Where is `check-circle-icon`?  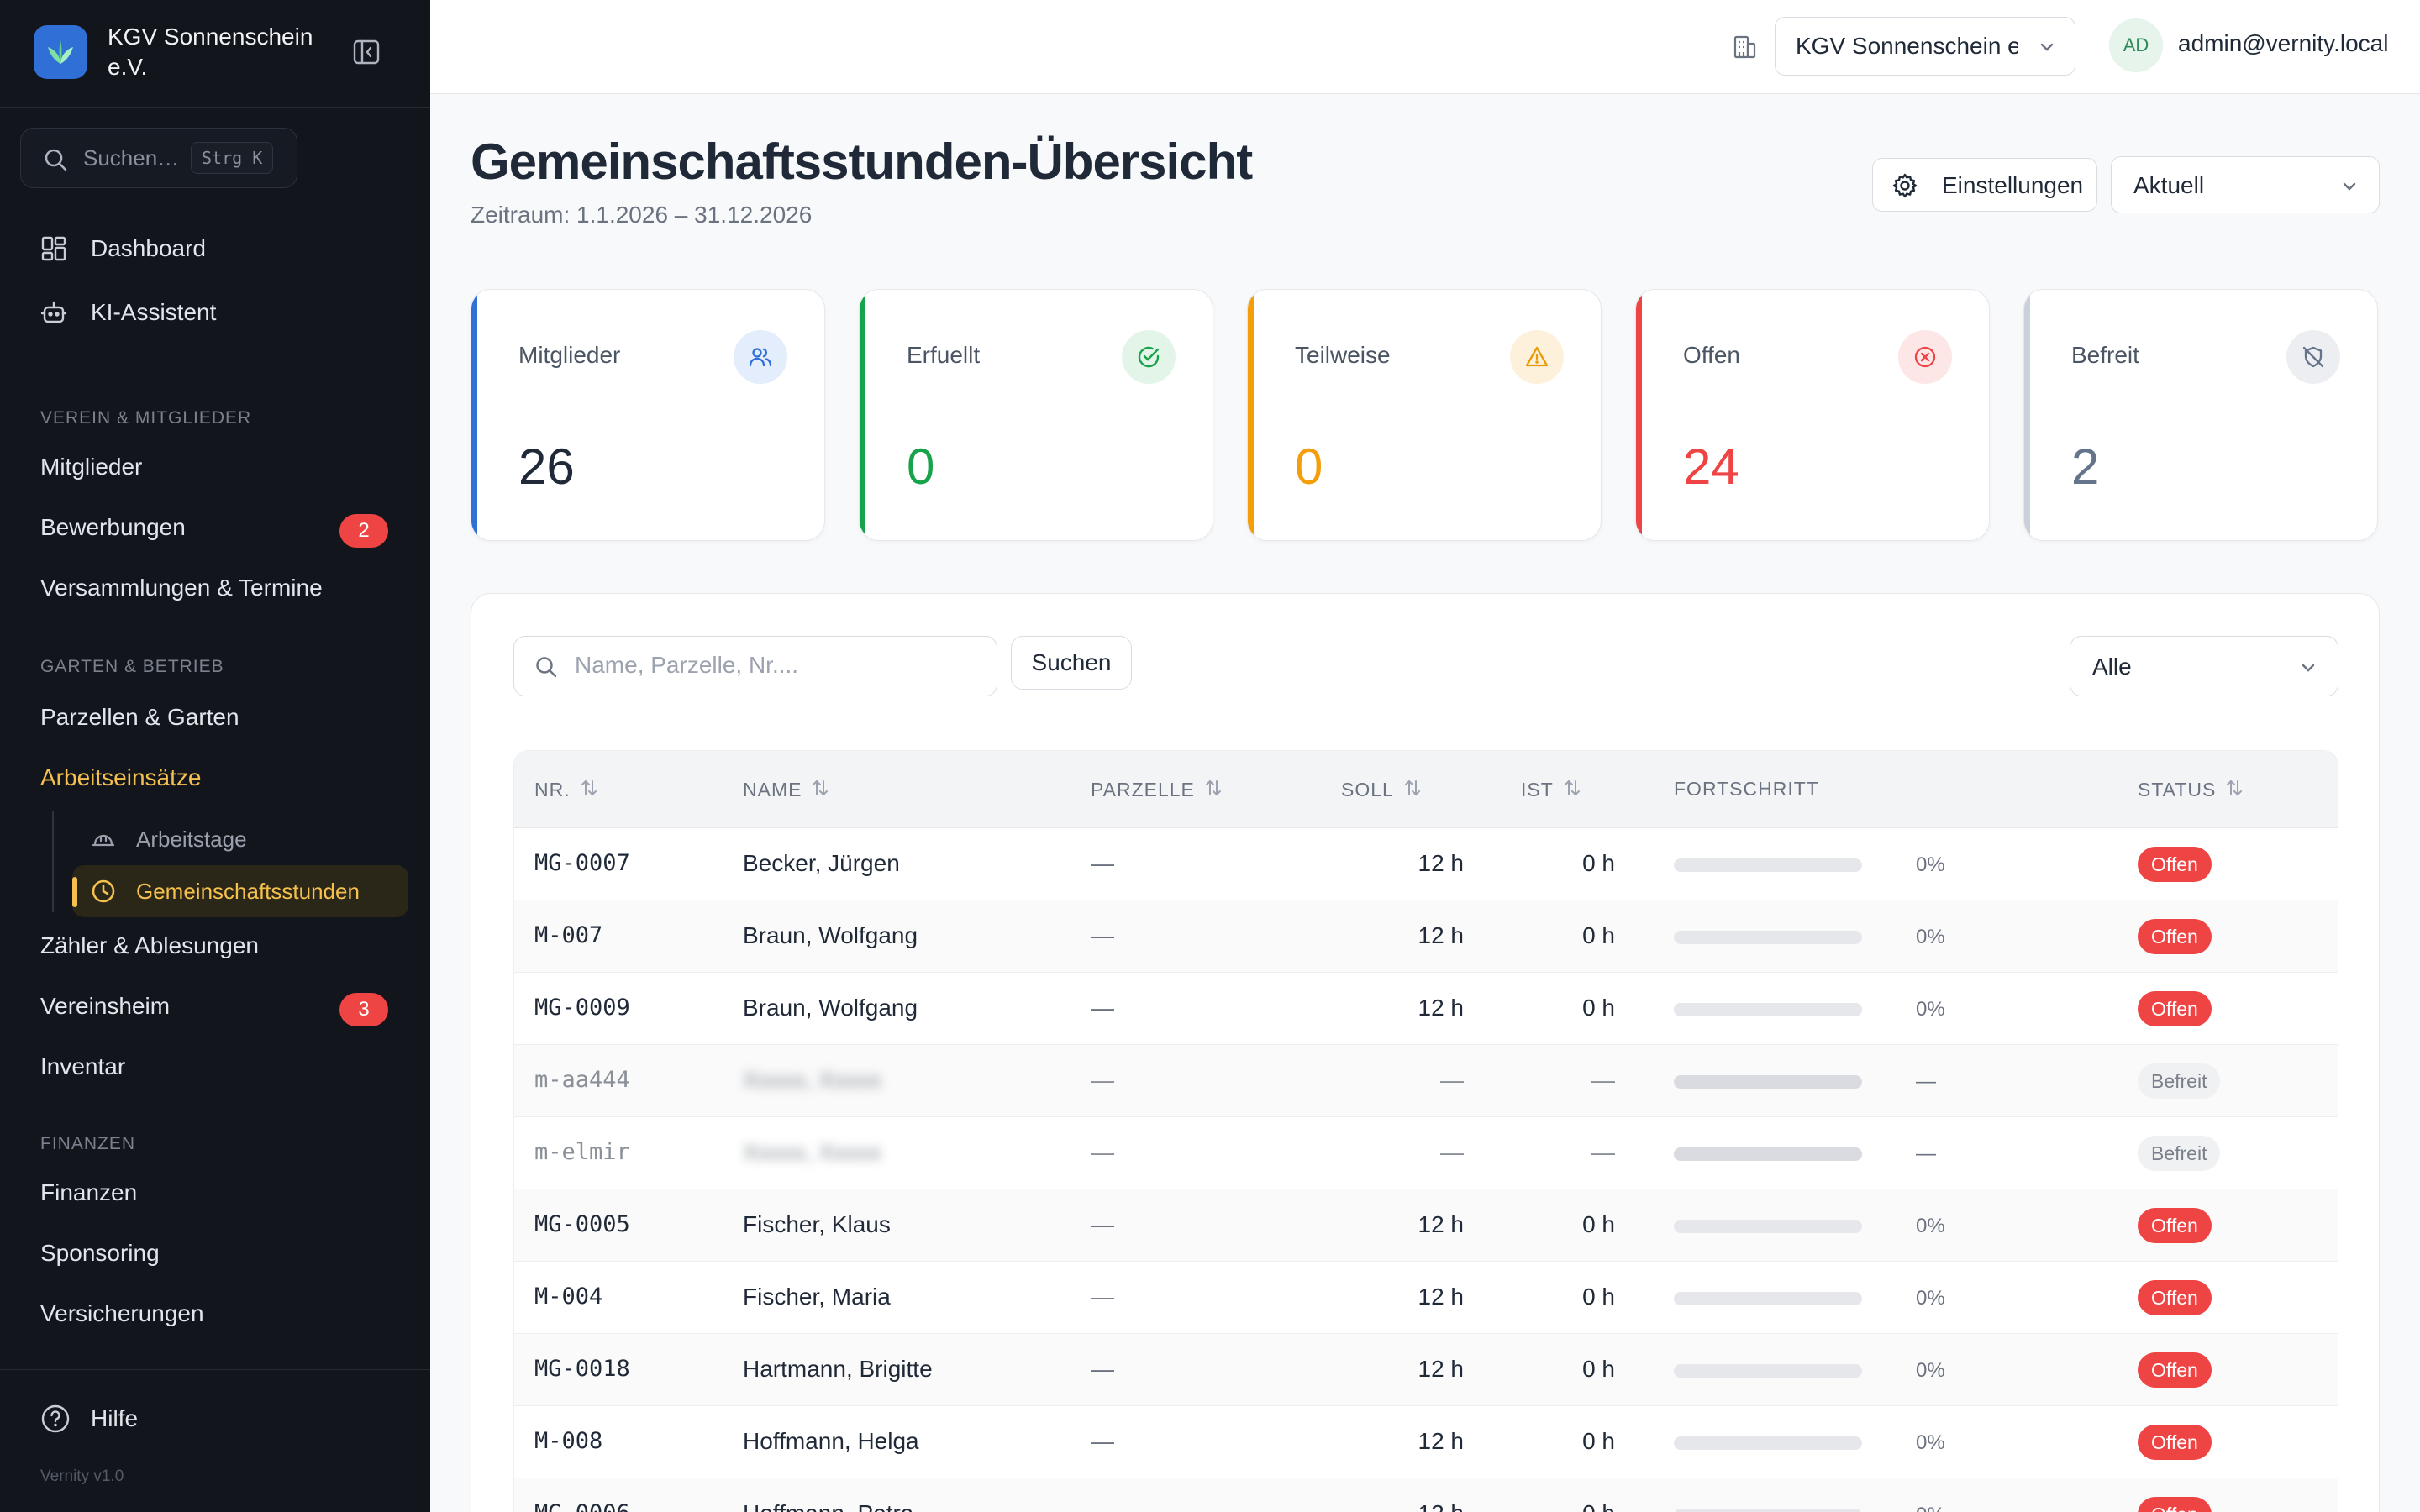 check-circle-icon is located at coordinates (1149, 357).